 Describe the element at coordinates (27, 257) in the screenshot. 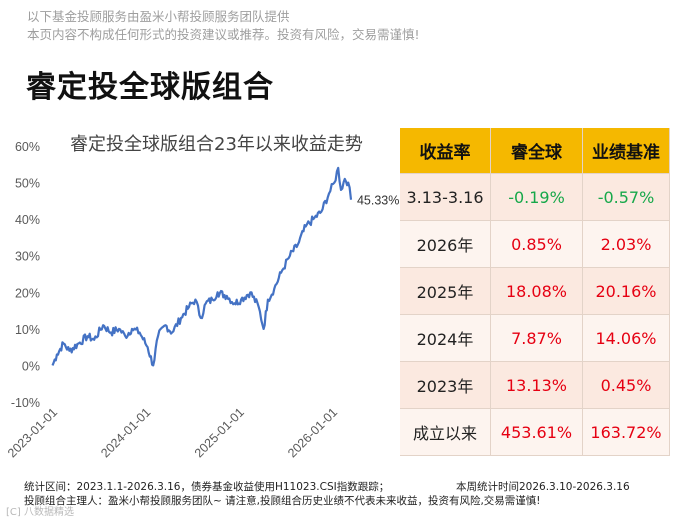

I see `y-tick-label: 30%` at that location.